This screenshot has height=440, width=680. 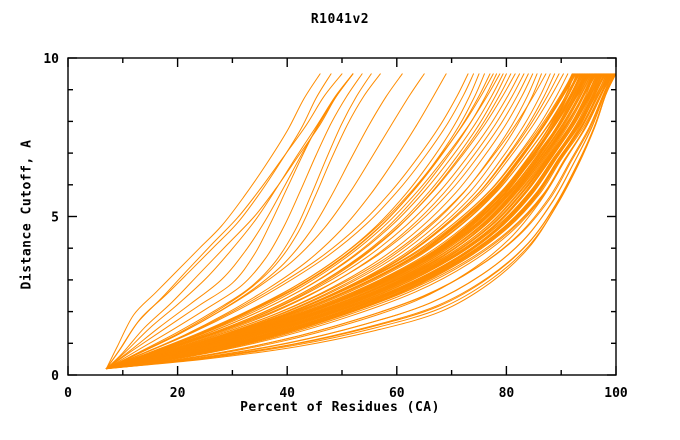 I want to click on x-tick-label: 40, so click(x=287, y=393).